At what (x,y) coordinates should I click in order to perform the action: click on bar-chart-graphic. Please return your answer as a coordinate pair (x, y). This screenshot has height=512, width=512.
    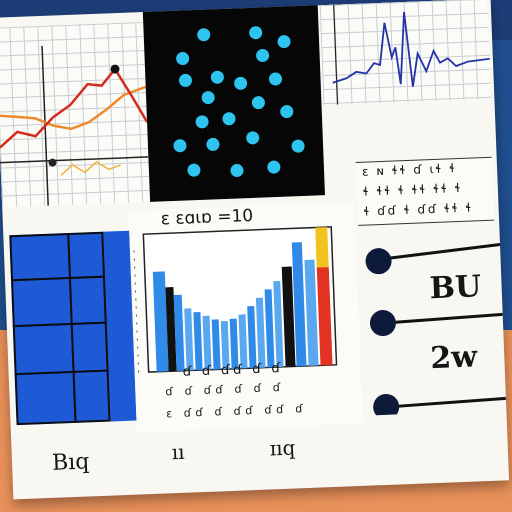
    Looking at the image, I should click on (235, 299).